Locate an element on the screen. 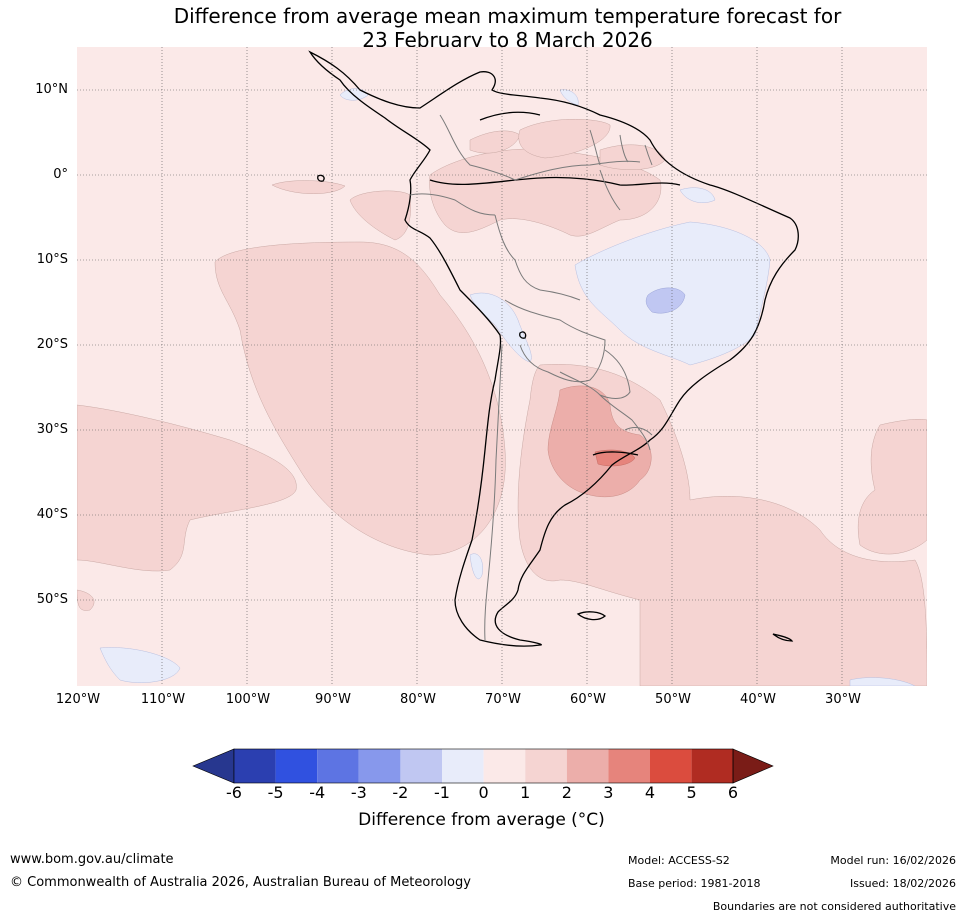 This screenshot has height=919, width=965. border-bolivia is located at coordinates (555, 341).